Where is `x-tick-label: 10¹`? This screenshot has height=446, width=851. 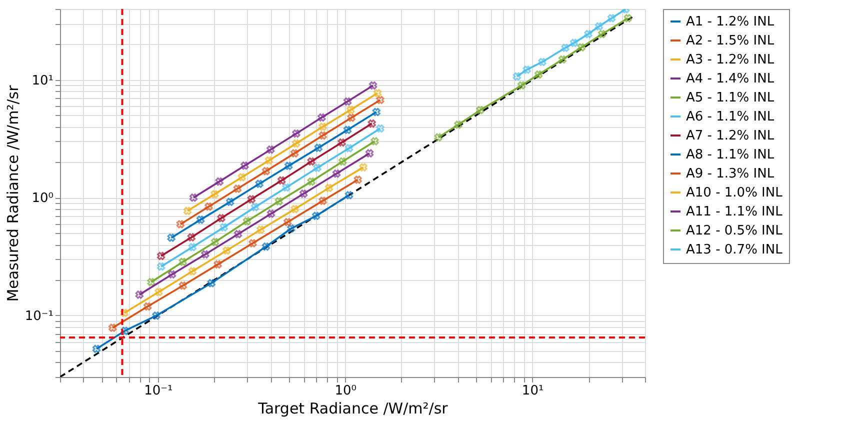 x-tick-label: 10¹ is located at coordinates (533, 391).